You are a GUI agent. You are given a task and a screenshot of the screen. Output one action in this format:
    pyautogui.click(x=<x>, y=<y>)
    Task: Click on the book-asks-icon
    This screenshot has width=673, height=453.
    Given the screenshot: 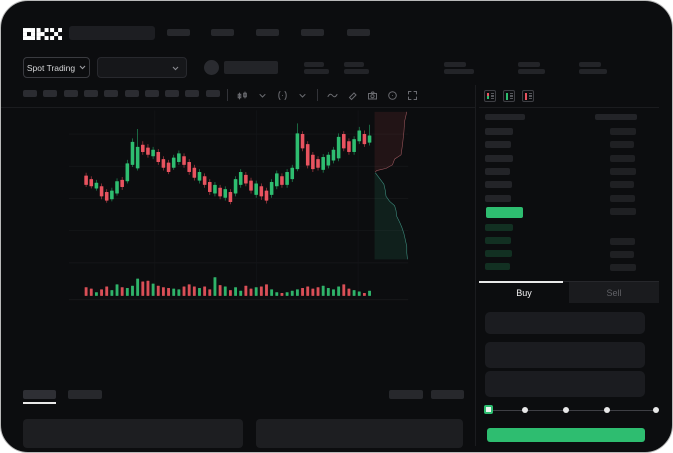 What is the action you would take?
    pyautogui.click(x=528, y=96)
    